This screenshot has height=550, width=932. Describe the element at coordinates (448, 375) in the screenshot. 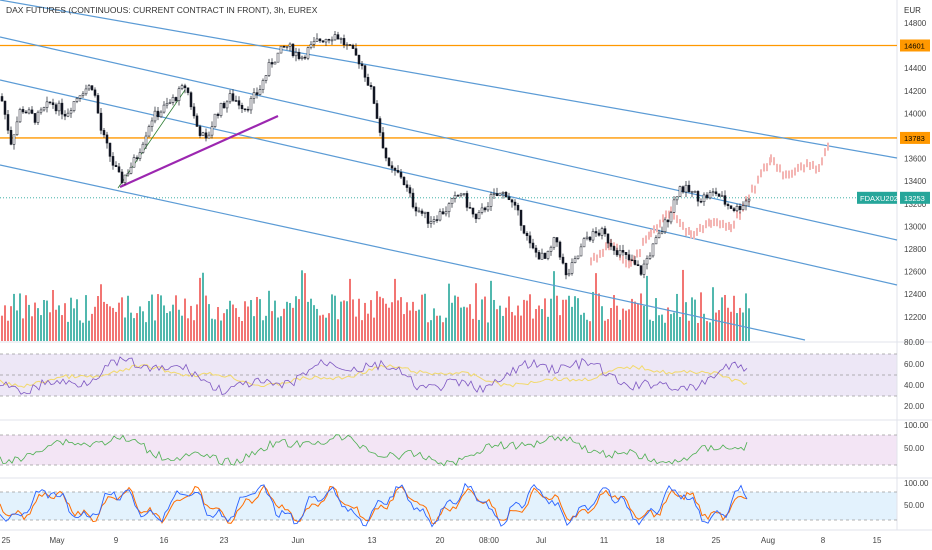

I see `rsi-band` at that location.